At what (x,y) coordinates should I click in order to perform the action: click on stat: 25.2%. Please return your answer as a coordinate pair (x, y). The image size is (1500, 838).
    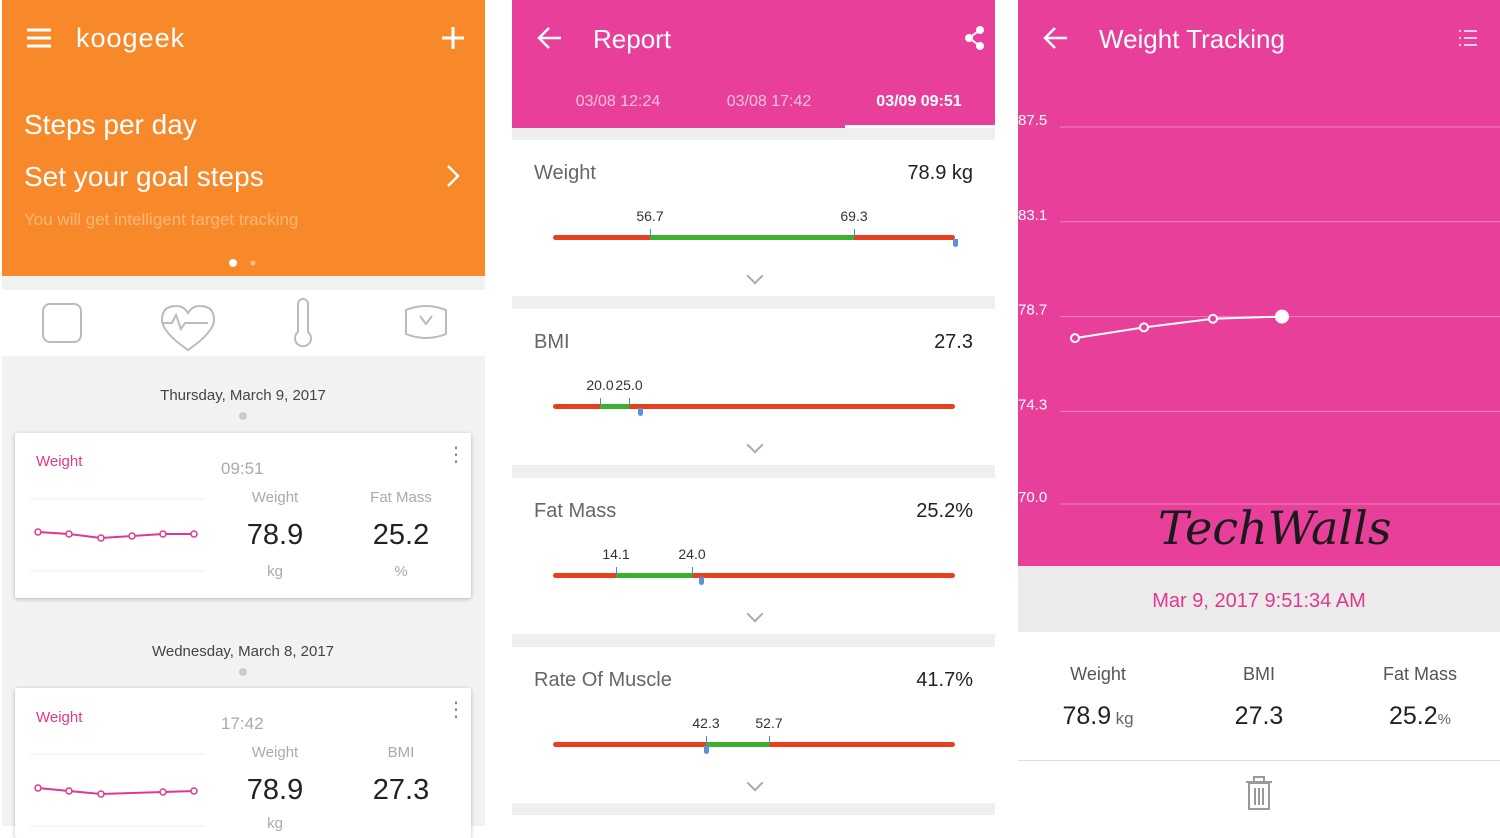
    Looking at the image, I should click on (1420, 716).